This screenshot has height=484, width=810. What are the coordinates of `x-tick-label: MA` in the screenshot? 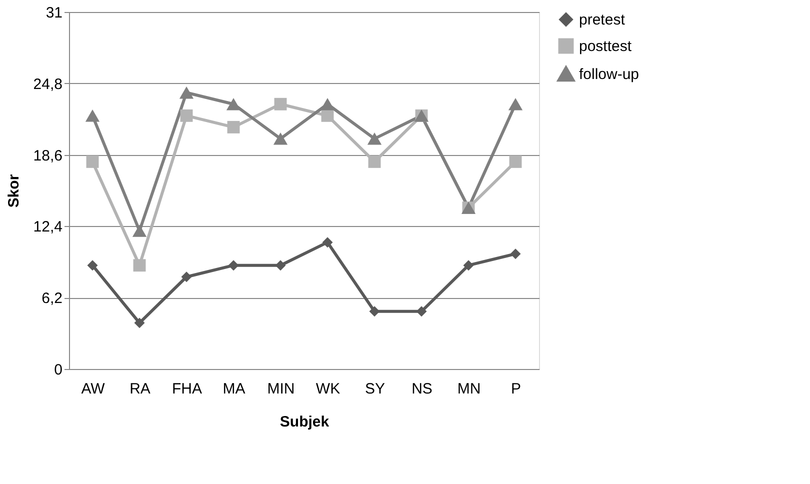 It's located at (234, 389).